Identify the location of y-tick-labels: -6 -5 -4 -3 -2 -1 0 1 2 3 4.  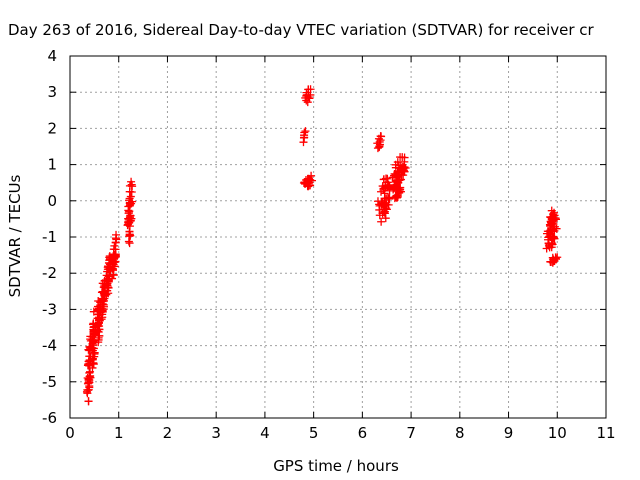
(49, 237).